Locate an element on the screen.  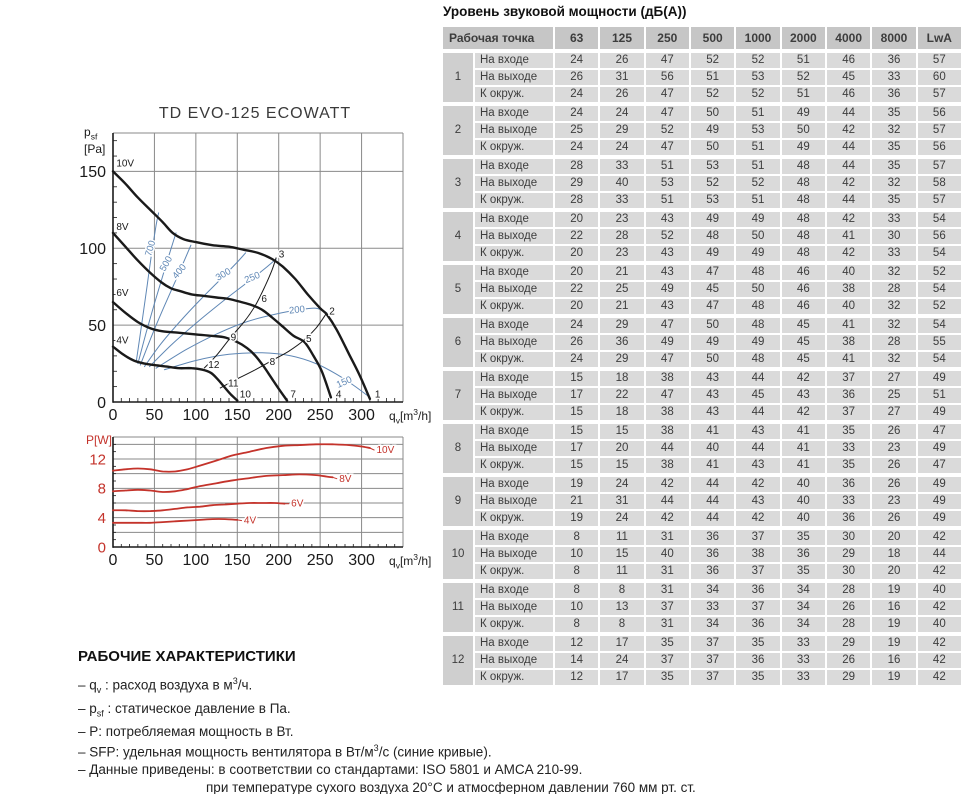
value-cell: 30 is located at coordinates (894, 236).